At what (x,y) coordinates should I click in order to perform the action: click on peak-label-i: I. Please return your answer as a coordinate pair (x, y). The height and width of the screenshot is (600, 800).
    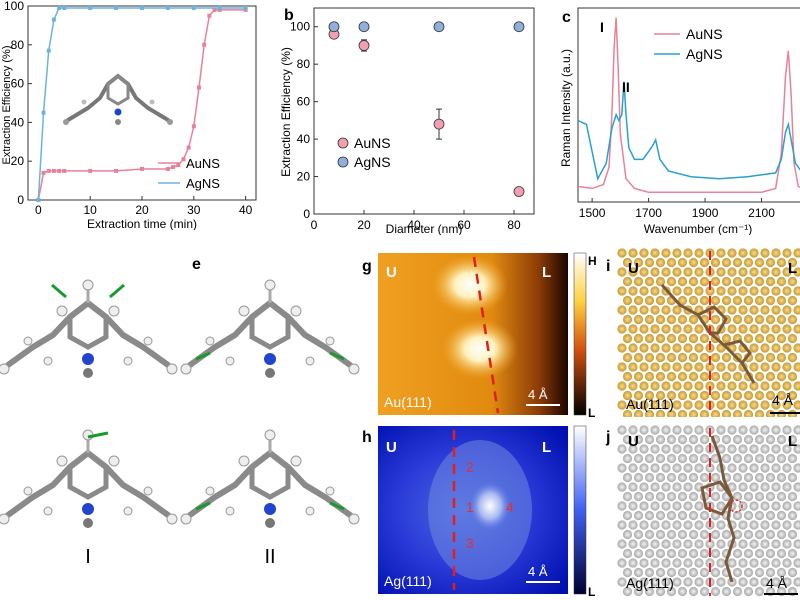
    Looking at the image, I should click on (602, 27).